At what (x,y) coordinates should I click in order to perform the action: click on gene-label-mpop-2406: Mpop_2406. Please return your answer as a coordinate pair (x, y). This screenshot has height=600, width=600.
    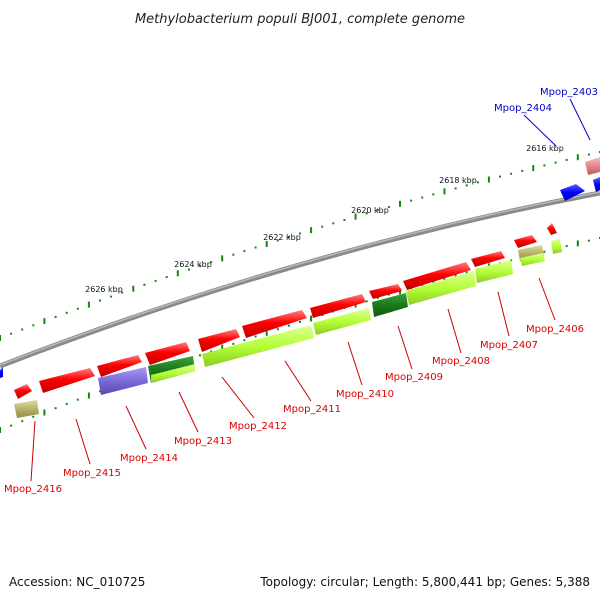
    Looking at the image, I should click on (555, 329).